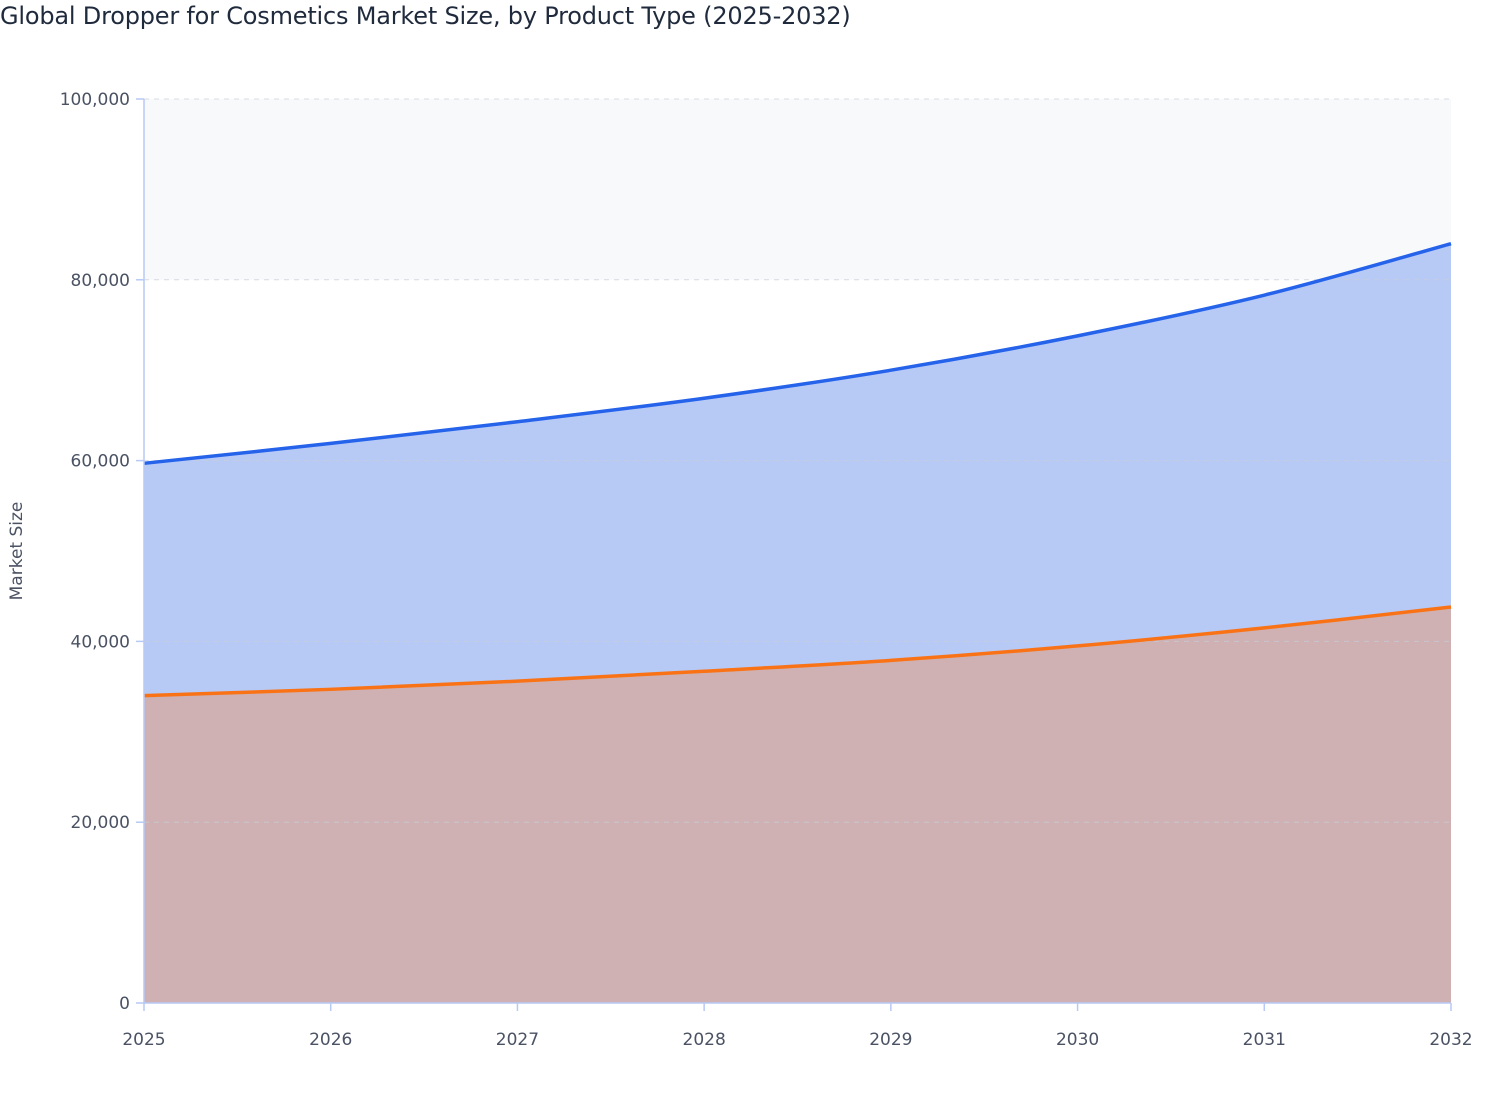 This screenshot has width=1508, height=1120. I want to click on x-tick-label: 2027, so click(517, 1040).